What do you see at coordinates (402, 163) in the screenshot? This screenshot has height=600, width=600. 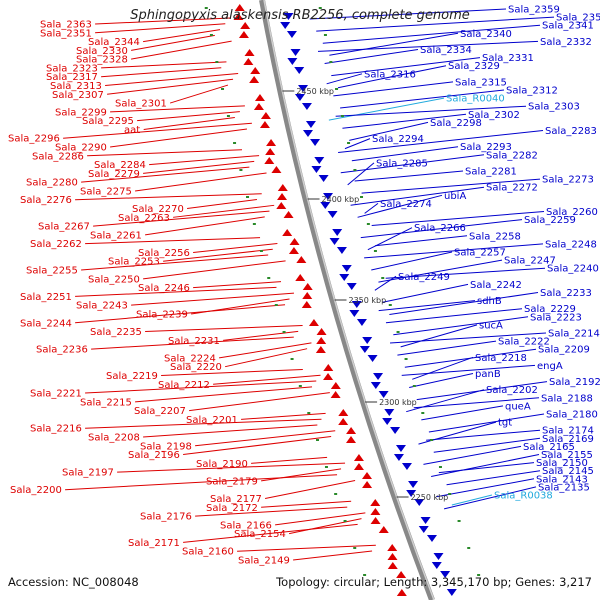 I see `forward-gene-label: Sala_2285` at bounding box center [402, 163].